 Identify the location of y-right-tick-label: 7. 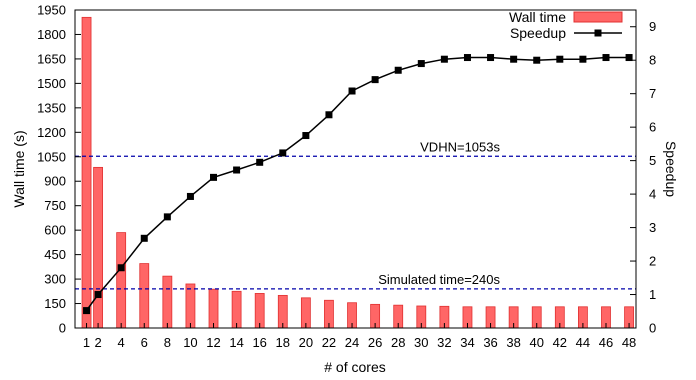
(652, 93).